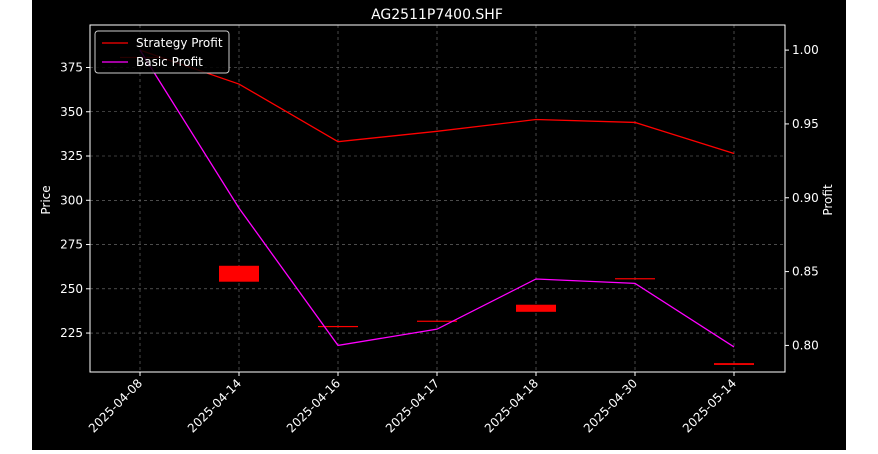 Image resolution: width=878 pixels, height=454 pixels. Describe the element at coordinates (169, 62) in the screenshot. I see `legend-label-basic-profit: Basic Profit` at that location.